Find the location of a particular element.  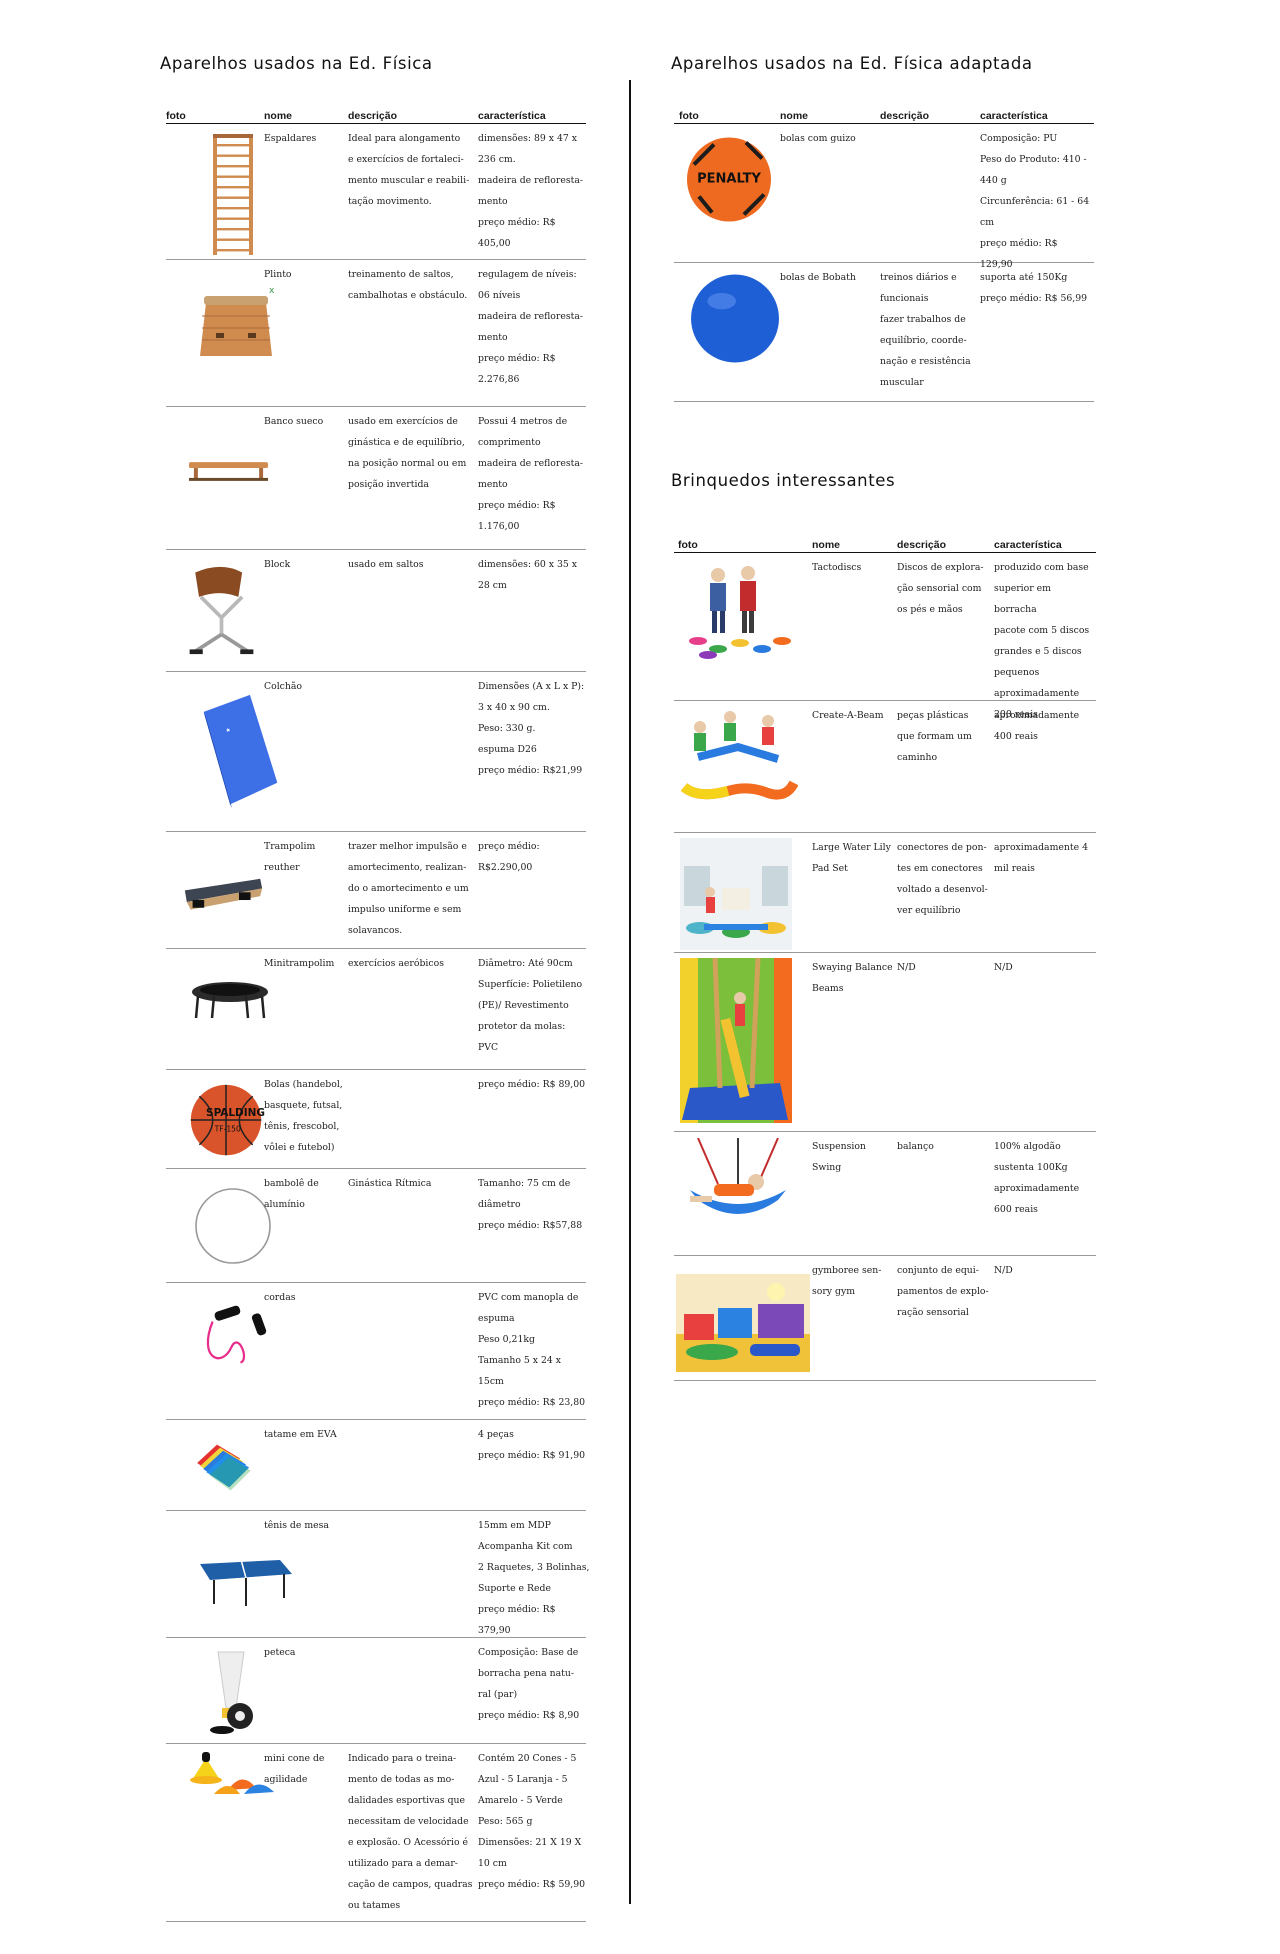

item-characteristics-line: preço médio: R$21,99 is located at coordinates (530, 770).